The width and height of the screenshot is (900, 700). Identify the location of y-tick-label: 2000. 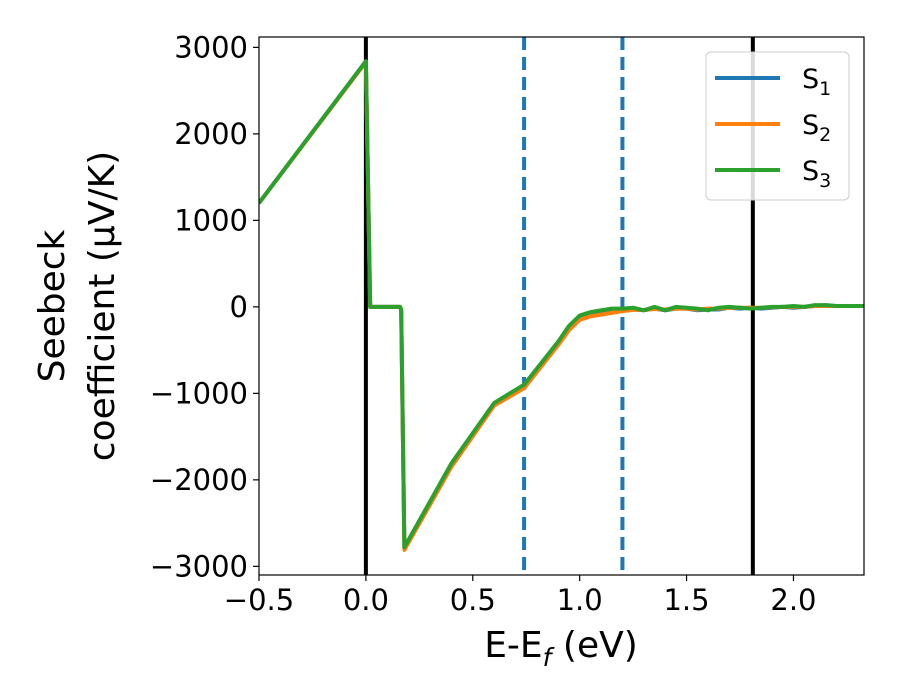
(211, 134).